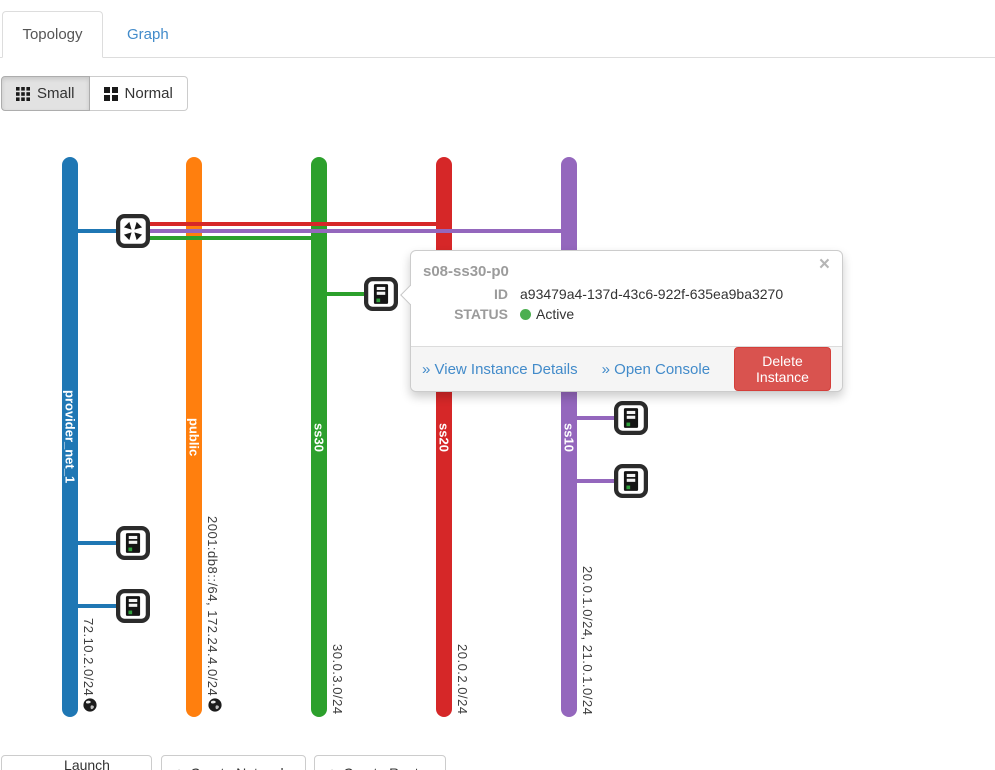 The width and height of the screenshot is (995, 770). I want to click on status-label: STATUS, so click(481, 314).